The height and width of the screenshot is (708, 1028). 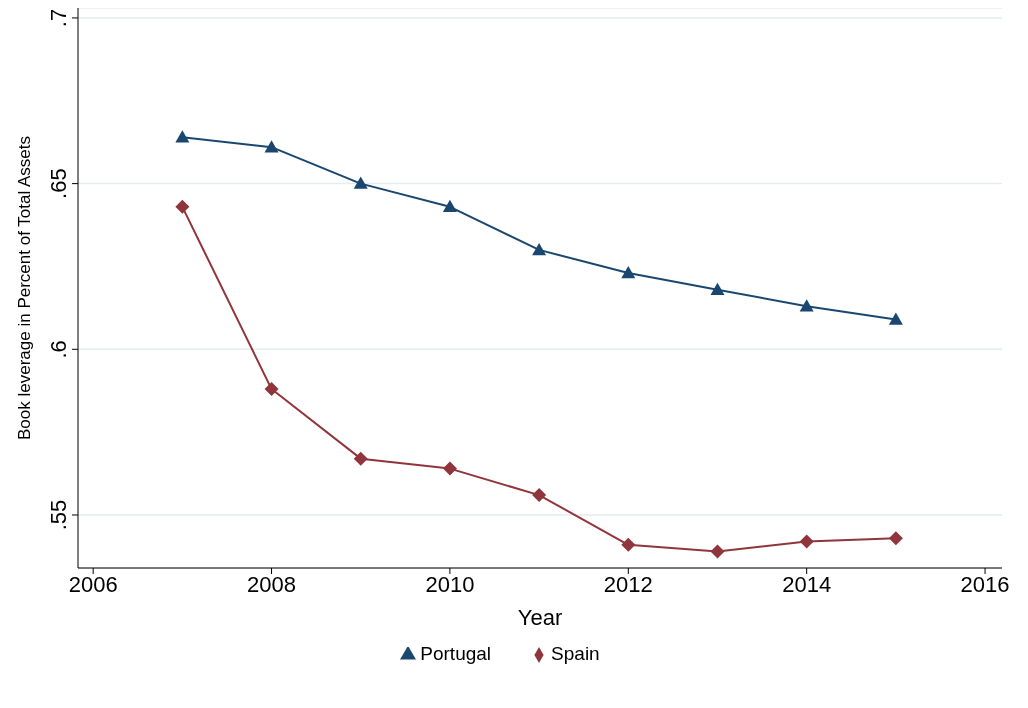 I want to click on y-tick-label: .65, so click(x=58, y=183).